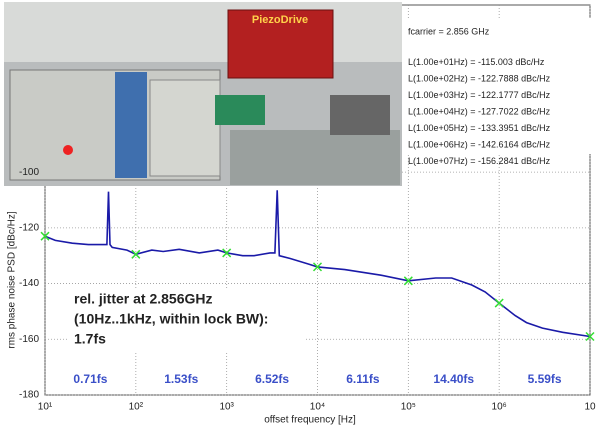 This screenshot has height=428, width=596. I want to click on jitter-box, so click(187, 320).